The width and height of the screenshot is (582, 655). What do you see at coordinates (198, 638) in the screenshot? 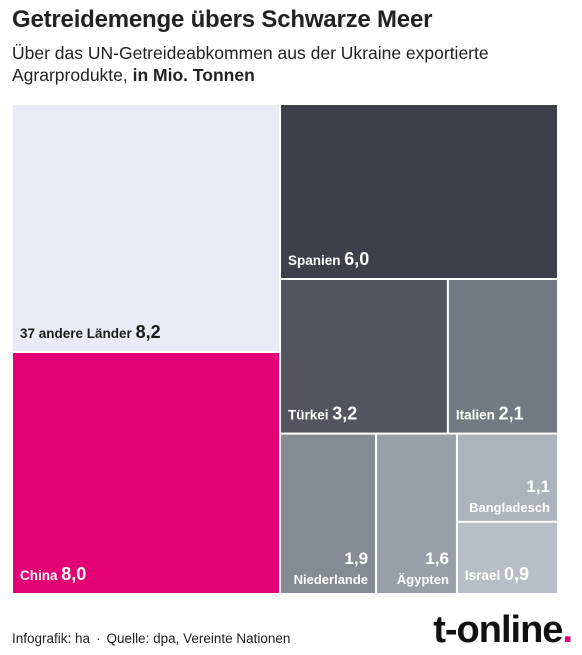
I see `footer-source: Quelle: dpa, Vereinte Nationen` at bounding box center [198, 638].